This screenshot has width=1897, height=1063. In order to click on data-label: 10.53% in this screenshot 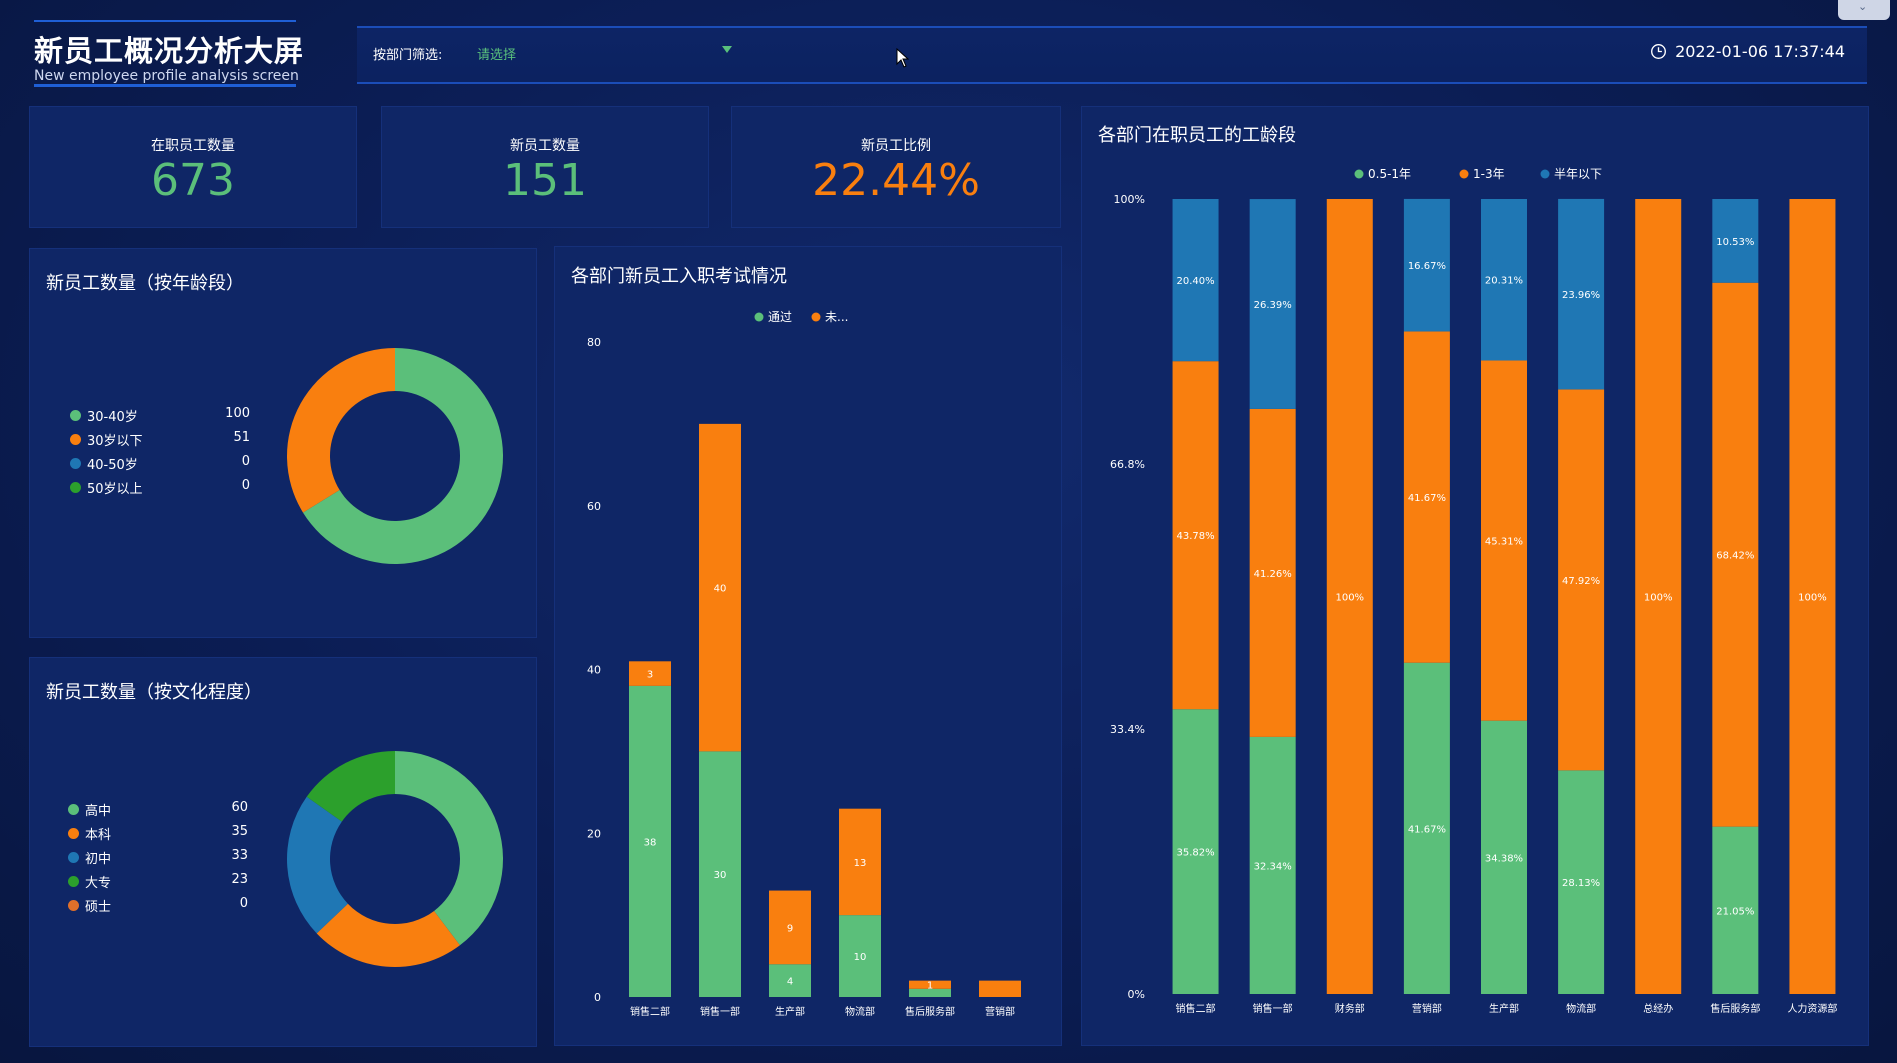, I will do `click(1735, 242)`.